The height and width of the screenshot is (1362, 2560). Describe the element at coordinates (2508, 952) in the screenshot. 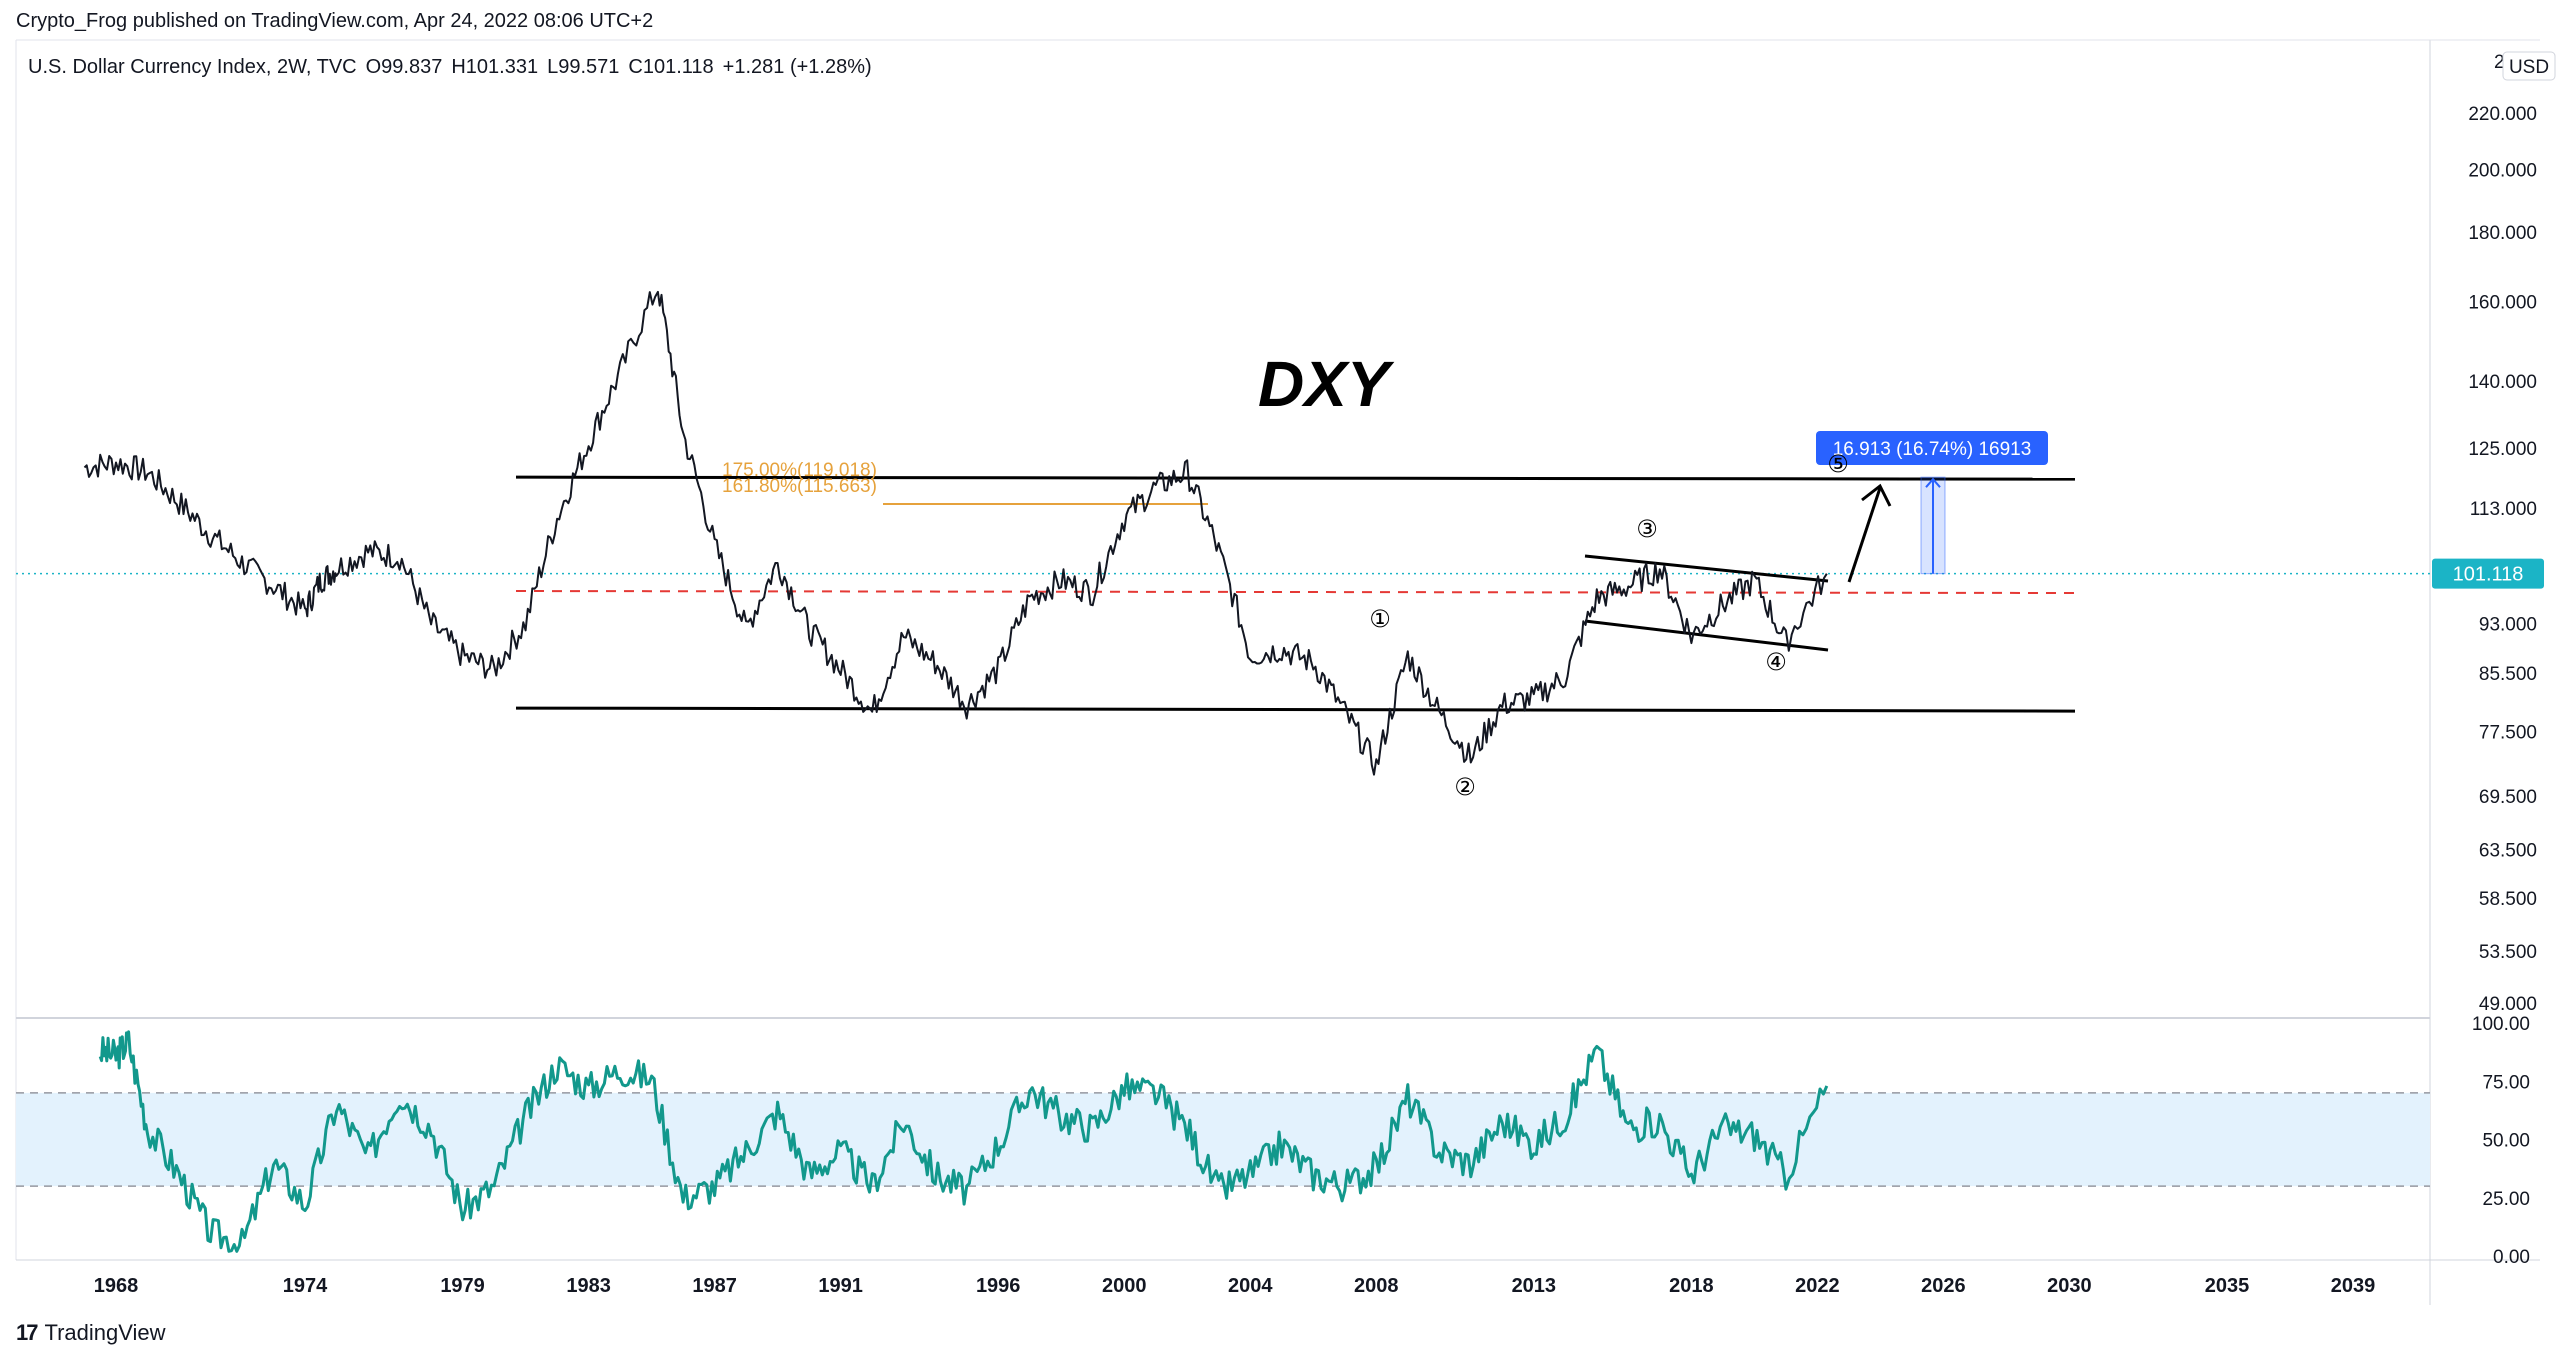

I see `y-tick-label: 53.500` at that location.